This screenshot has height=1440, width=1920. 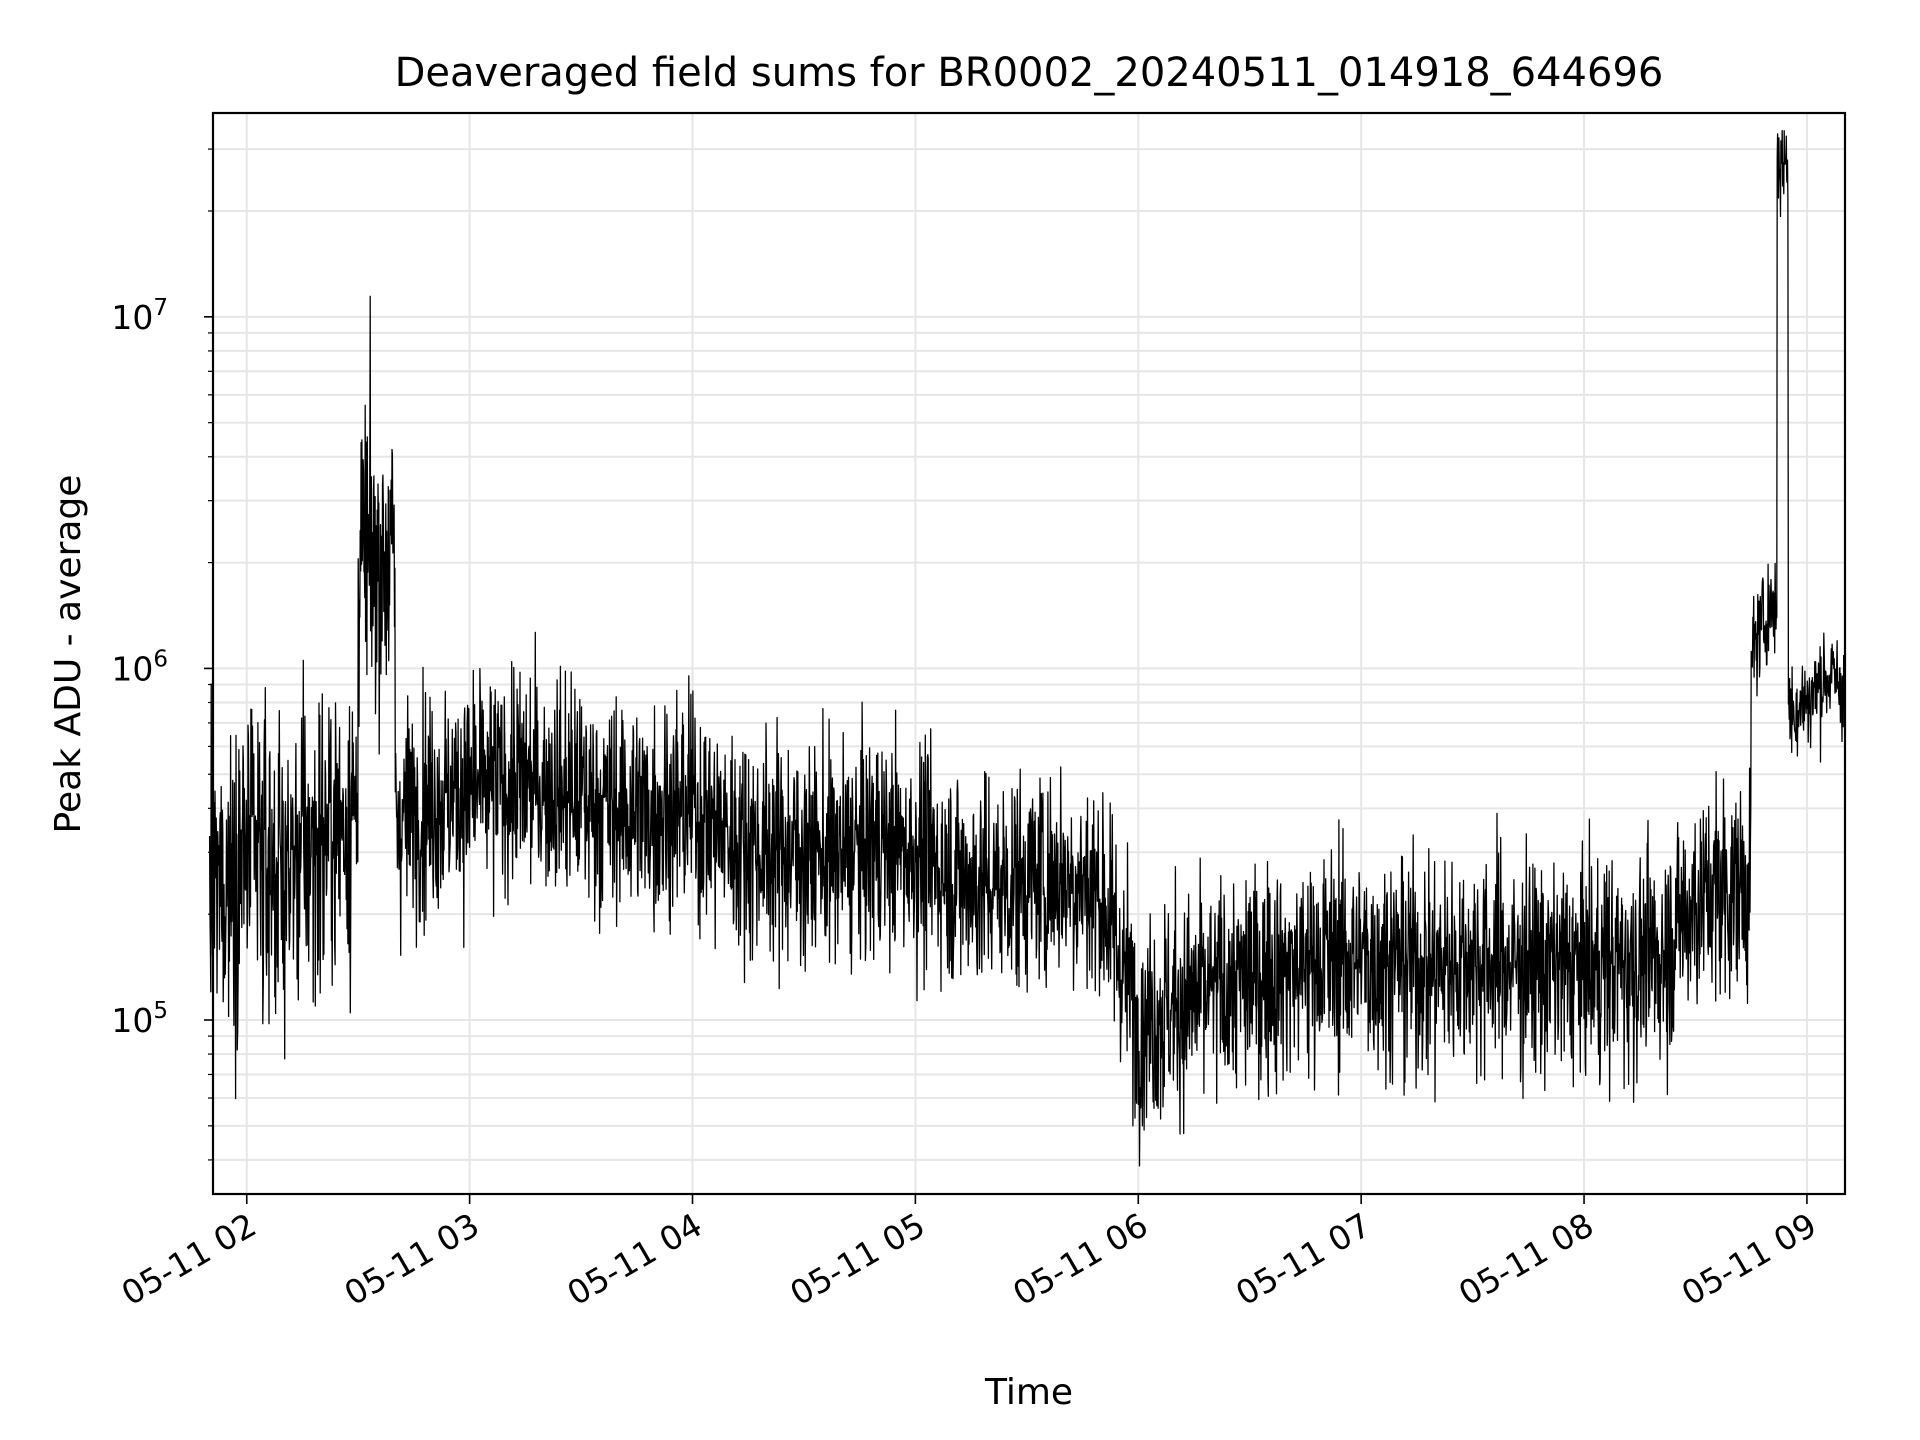 I want to click on y-tick-label: 105, so click(x=139, y=1019).